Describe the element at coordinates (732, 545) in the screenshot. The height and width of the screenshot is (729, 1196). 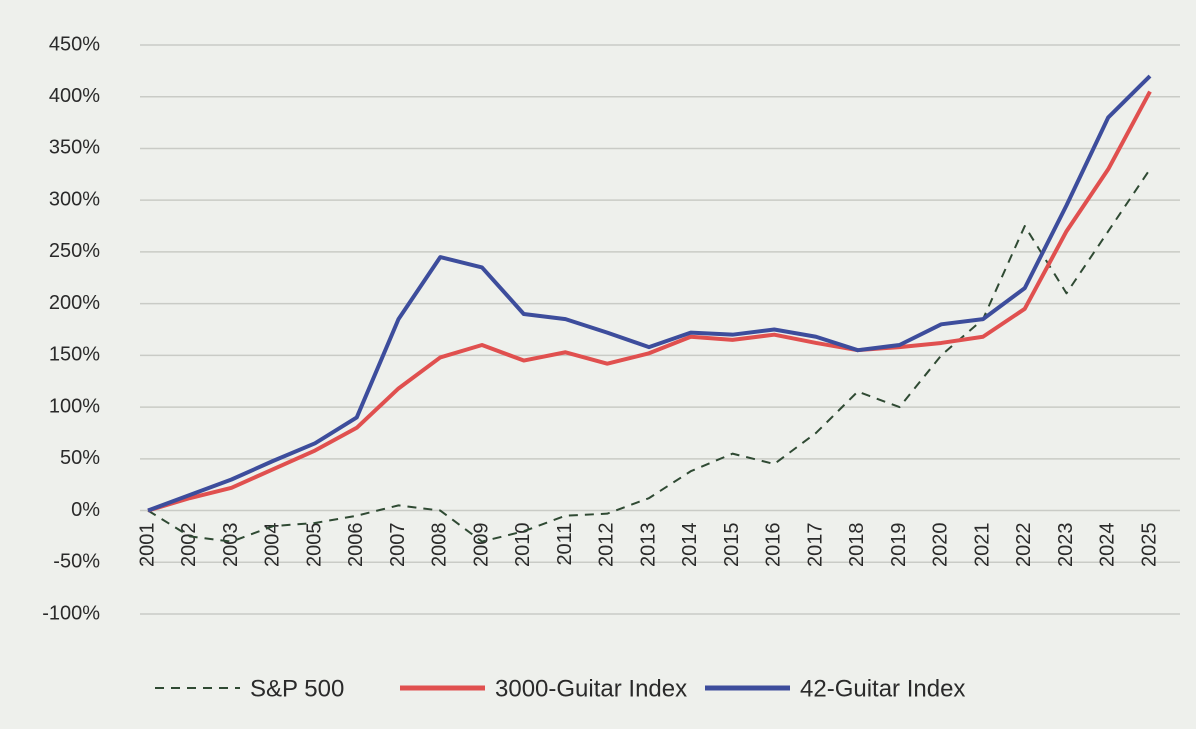
I see `x-tick-label: 2015` at that location.